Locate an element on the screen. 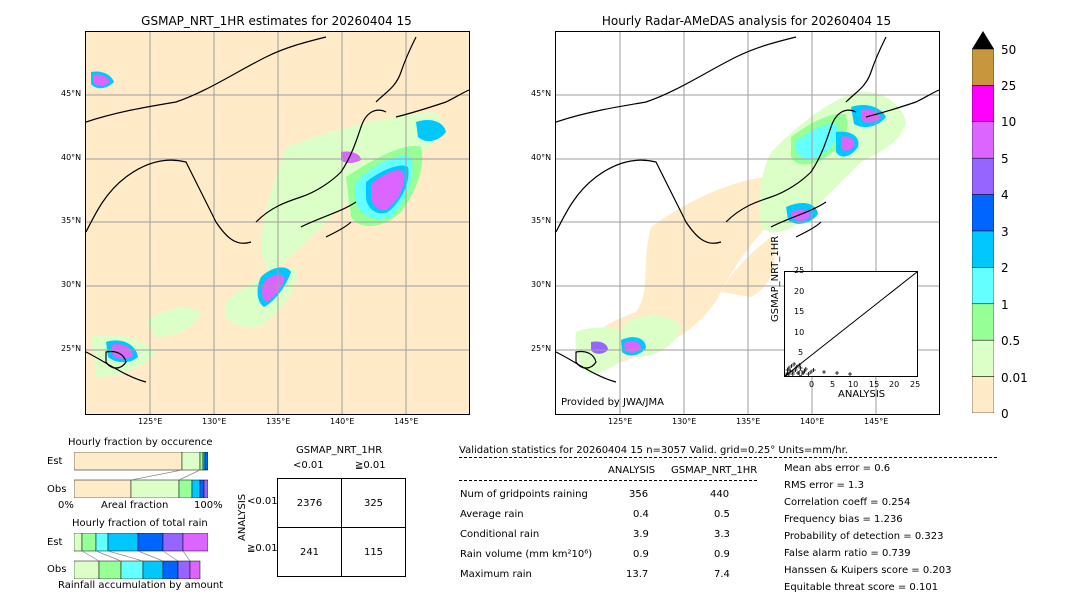 The image size is (1080, 612). right-lat-35: 35°N is located at coordinates (541, 220).